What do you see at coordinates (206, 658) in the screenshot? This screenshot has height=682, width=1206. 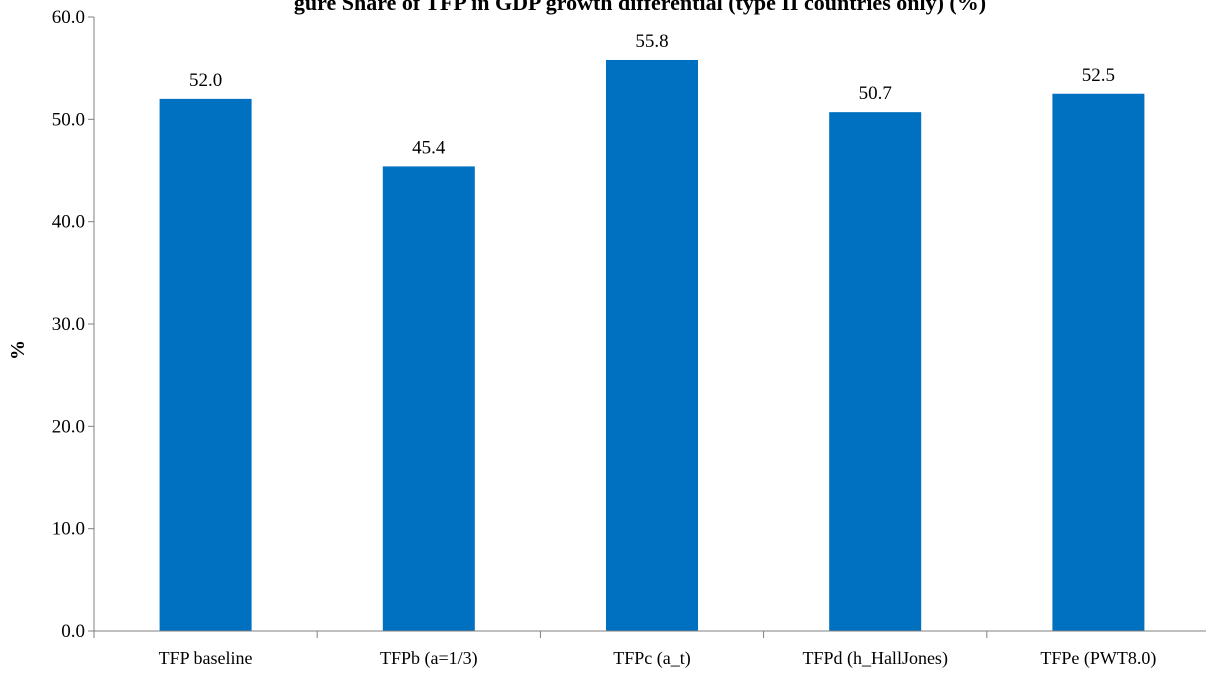 I see `x-category-label: TFP baseline` at bounding box center [206, 658].